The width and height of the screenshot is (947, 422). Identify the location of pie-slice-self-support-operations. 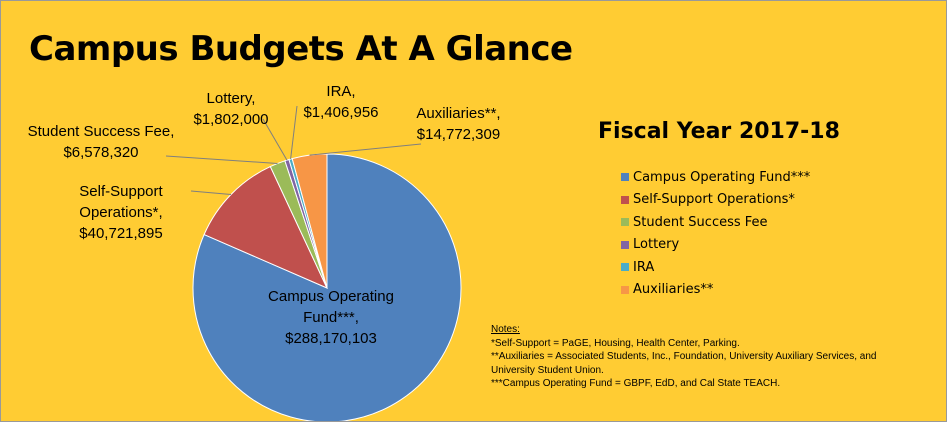
(266, 227).